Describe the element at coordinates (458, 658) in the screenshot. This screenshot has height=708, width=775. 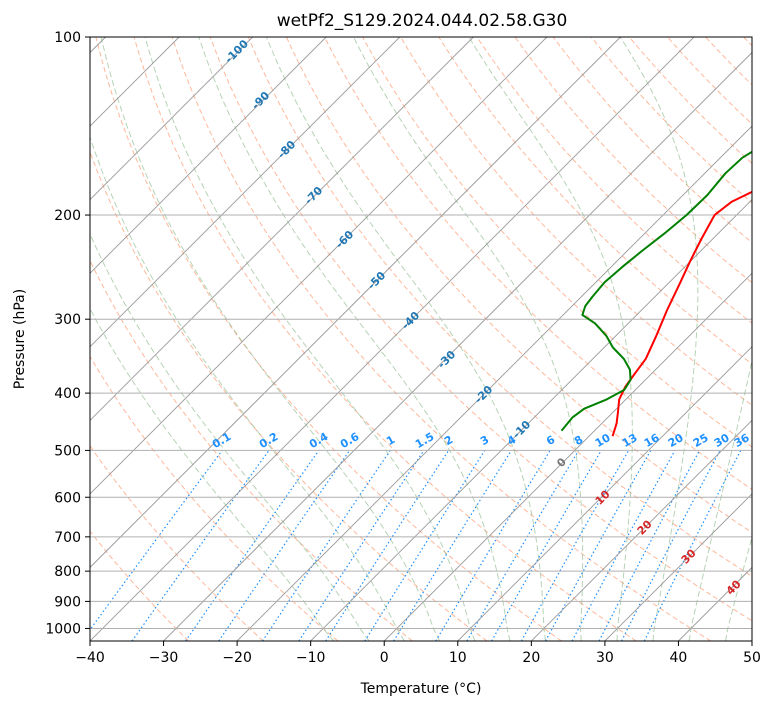
I see `x-tick-label: 10` at that location.